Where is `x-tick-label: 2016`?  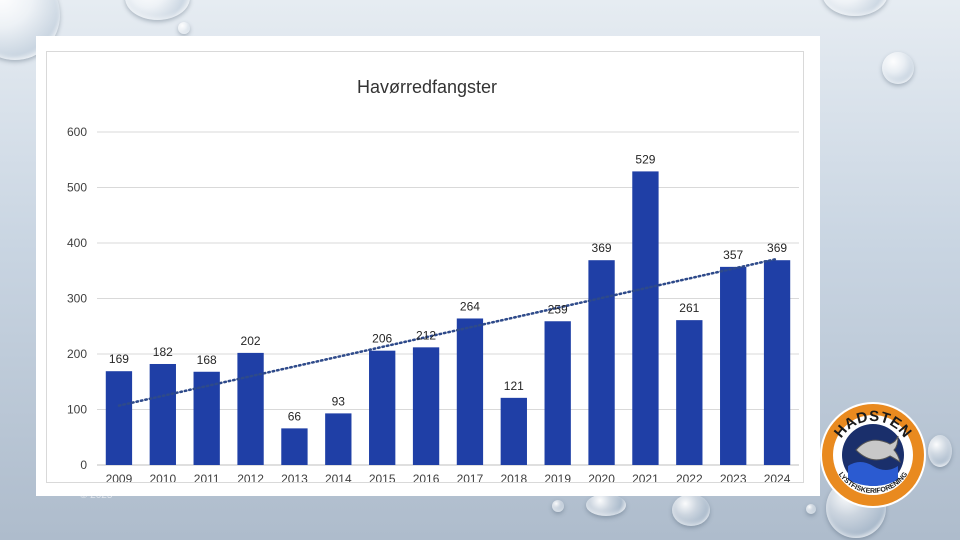 x-tick-label: 2016 is located at coordinates (426, 477).